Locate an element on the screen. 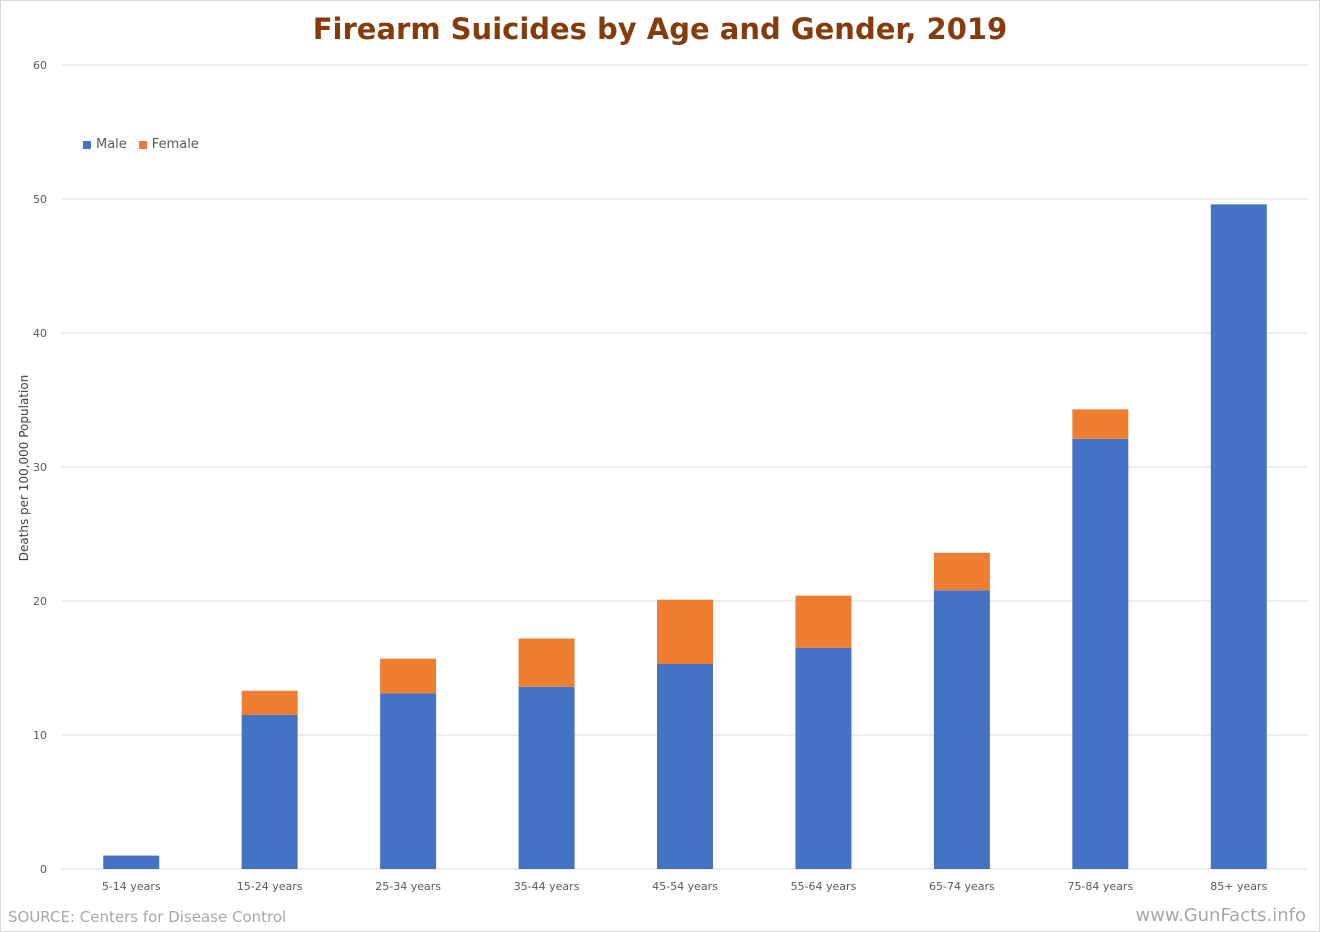 The width and height of the screenshot is (1320, 932). legend-item-male: Male is located at coordinates (105, 144).